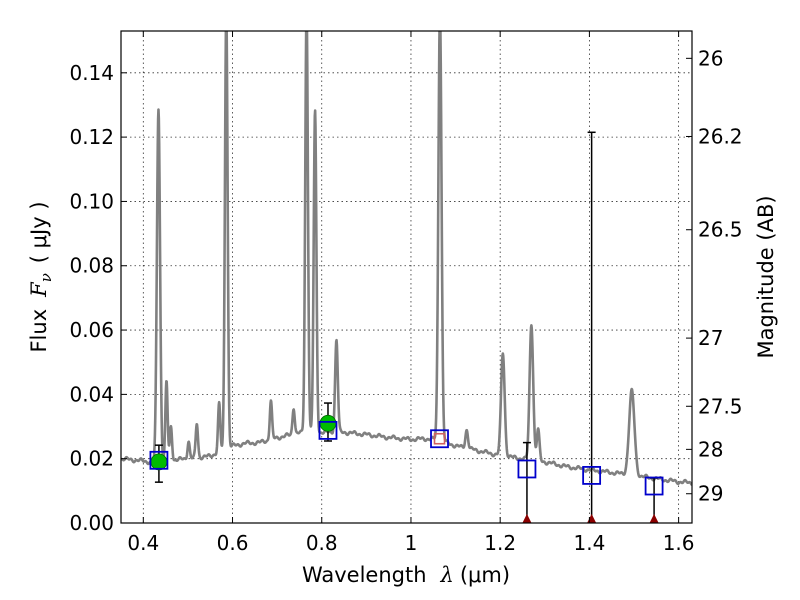 This screenshot has width=800, height=600. I want to click on mag-tick-label: 26.5, so click(720, 230).